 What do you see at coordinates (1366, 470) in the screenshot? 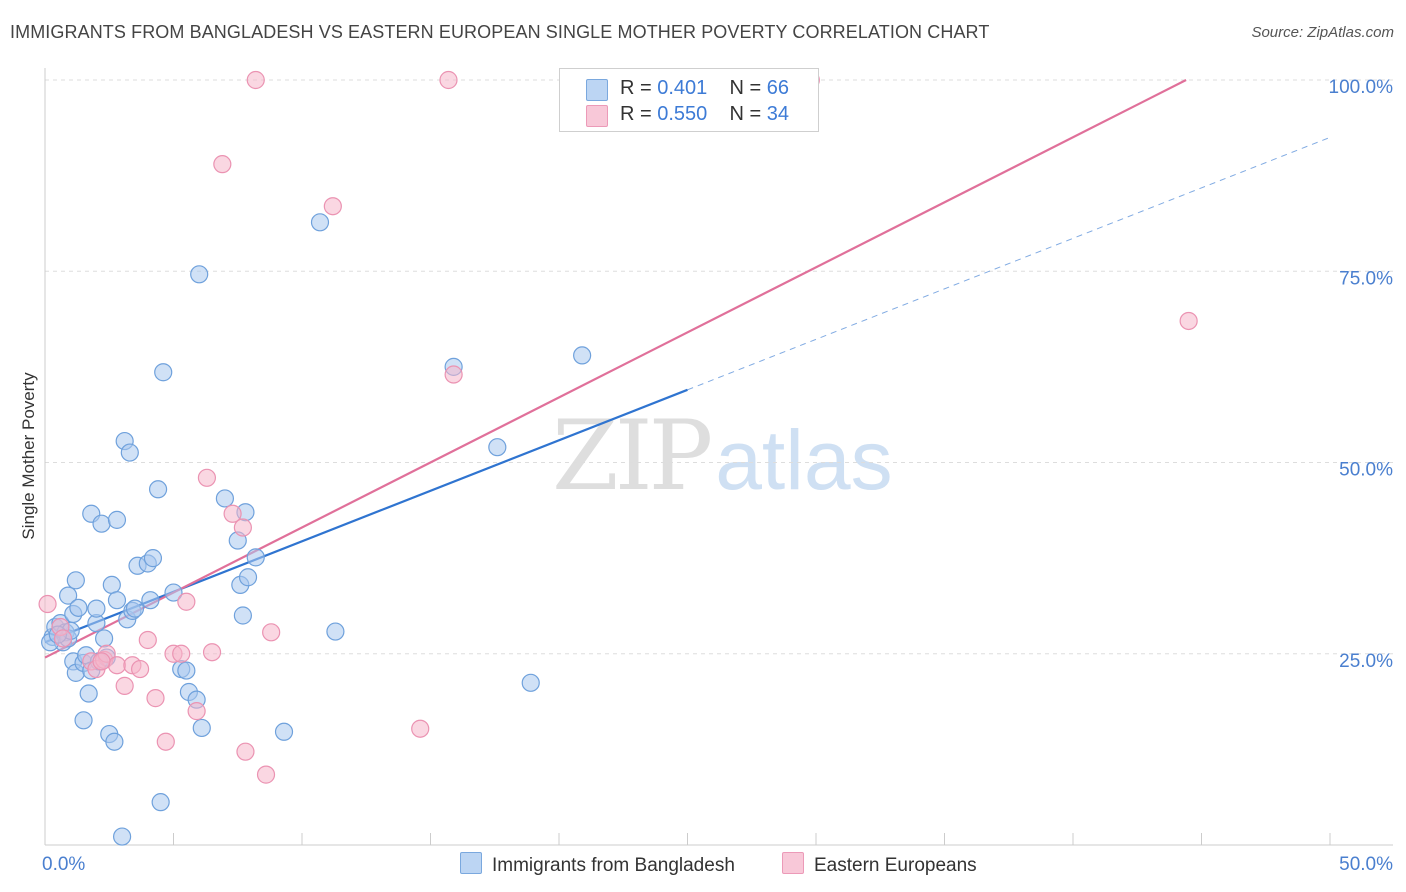
I see `y-tick-label: 50.0%` at bounding box center [1366, 470].